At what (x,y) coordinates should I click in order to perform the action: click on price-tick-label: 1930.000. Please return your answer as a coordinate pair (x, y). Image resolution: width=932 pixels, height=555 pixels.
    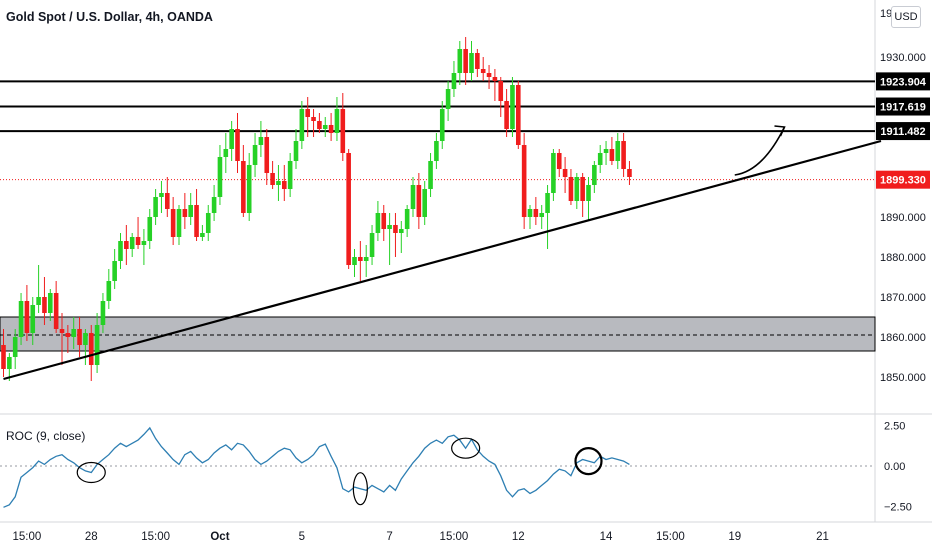
    Looking at the image, I should click on (903, 58).